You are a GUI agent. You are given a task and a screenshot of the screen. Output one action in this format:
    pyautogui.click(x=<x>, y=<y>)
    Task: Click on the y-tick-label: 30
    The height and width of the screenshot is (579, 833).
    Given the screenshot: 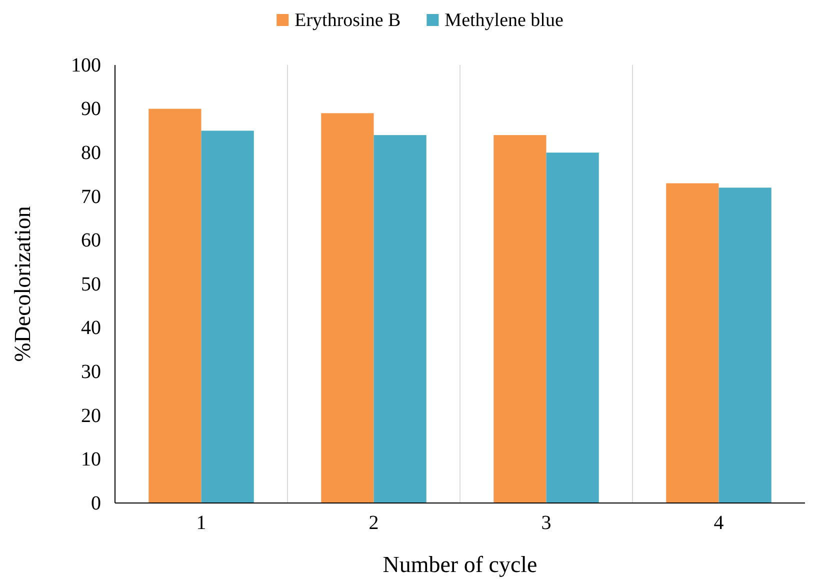 What is the action you would take?
    pyautogui.click(x=91, y=372)
    